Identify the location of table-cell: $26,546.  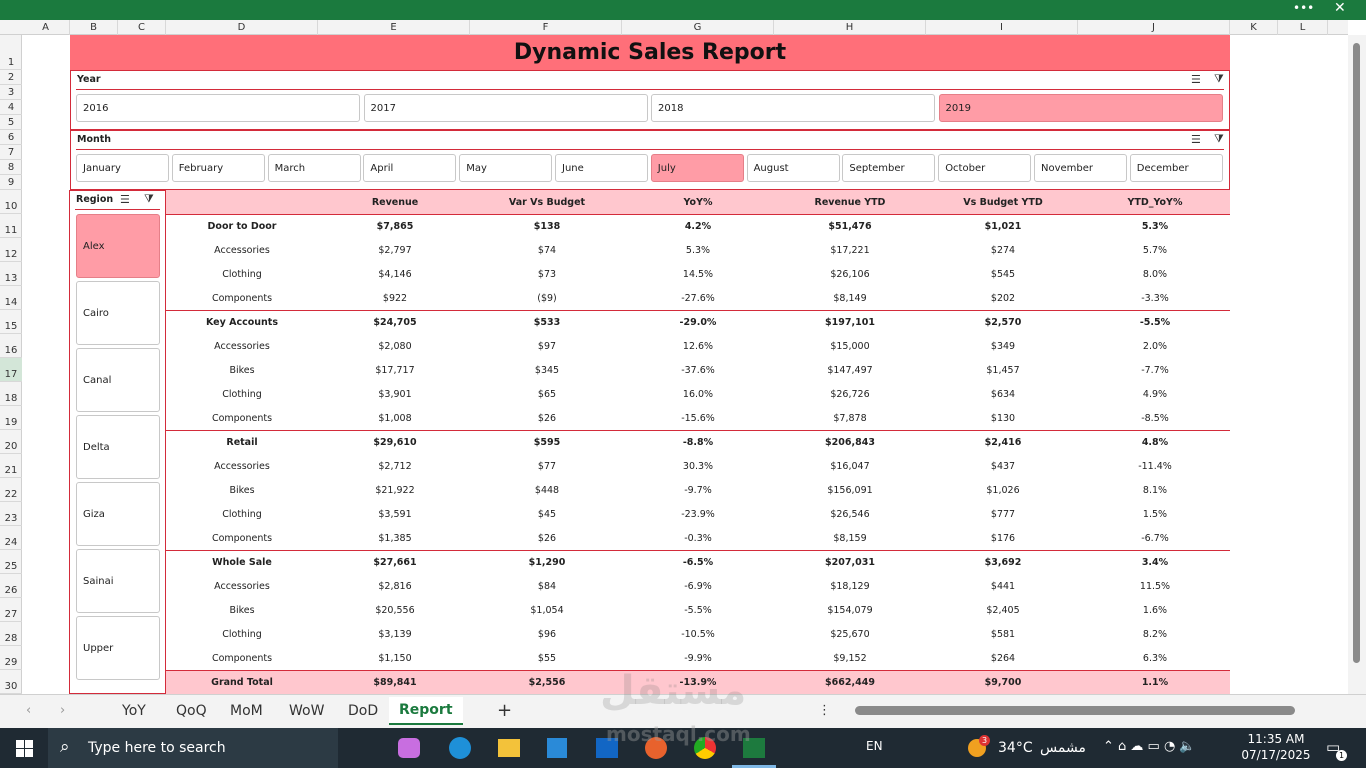
(850, 514).